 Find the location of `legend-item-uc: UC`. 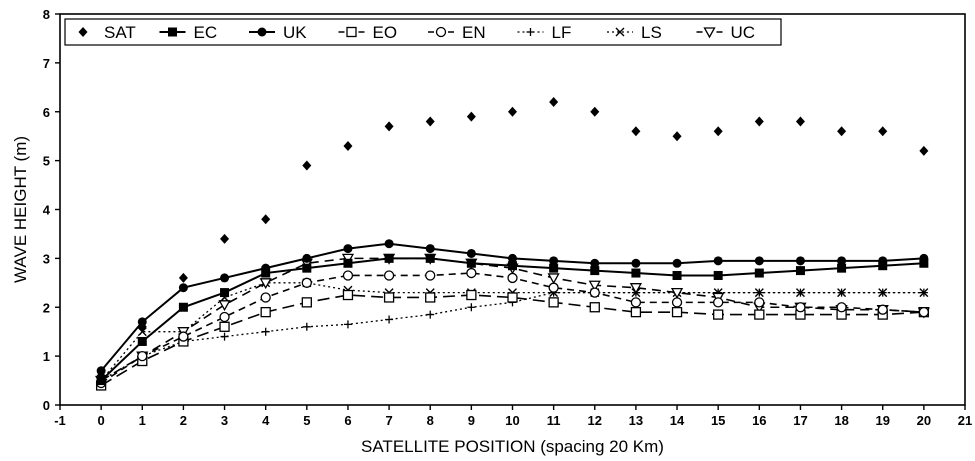

legend-item-uc: UC is located at coordinates (726, 32).